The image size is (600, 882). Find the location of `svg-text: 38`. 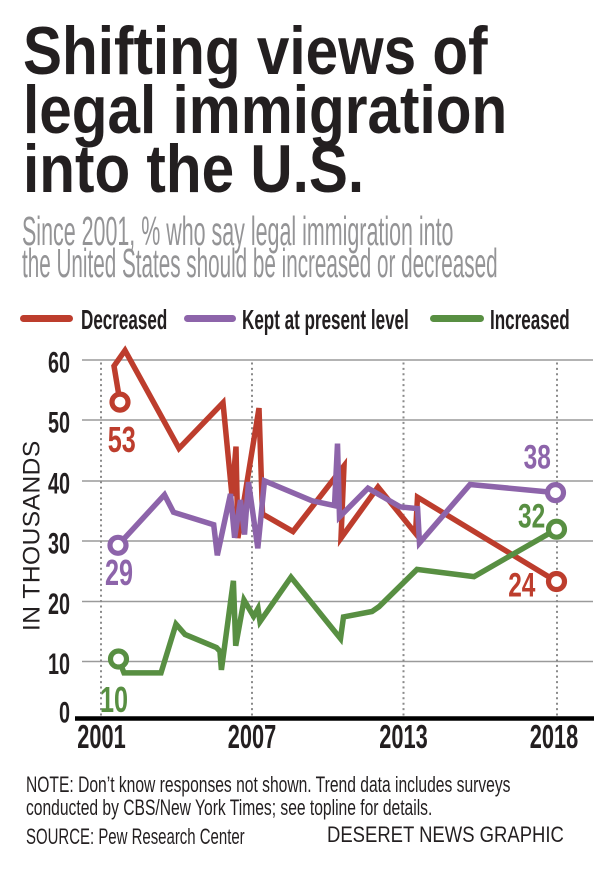

svg-text: 38 is located at coordinates (537, 458).